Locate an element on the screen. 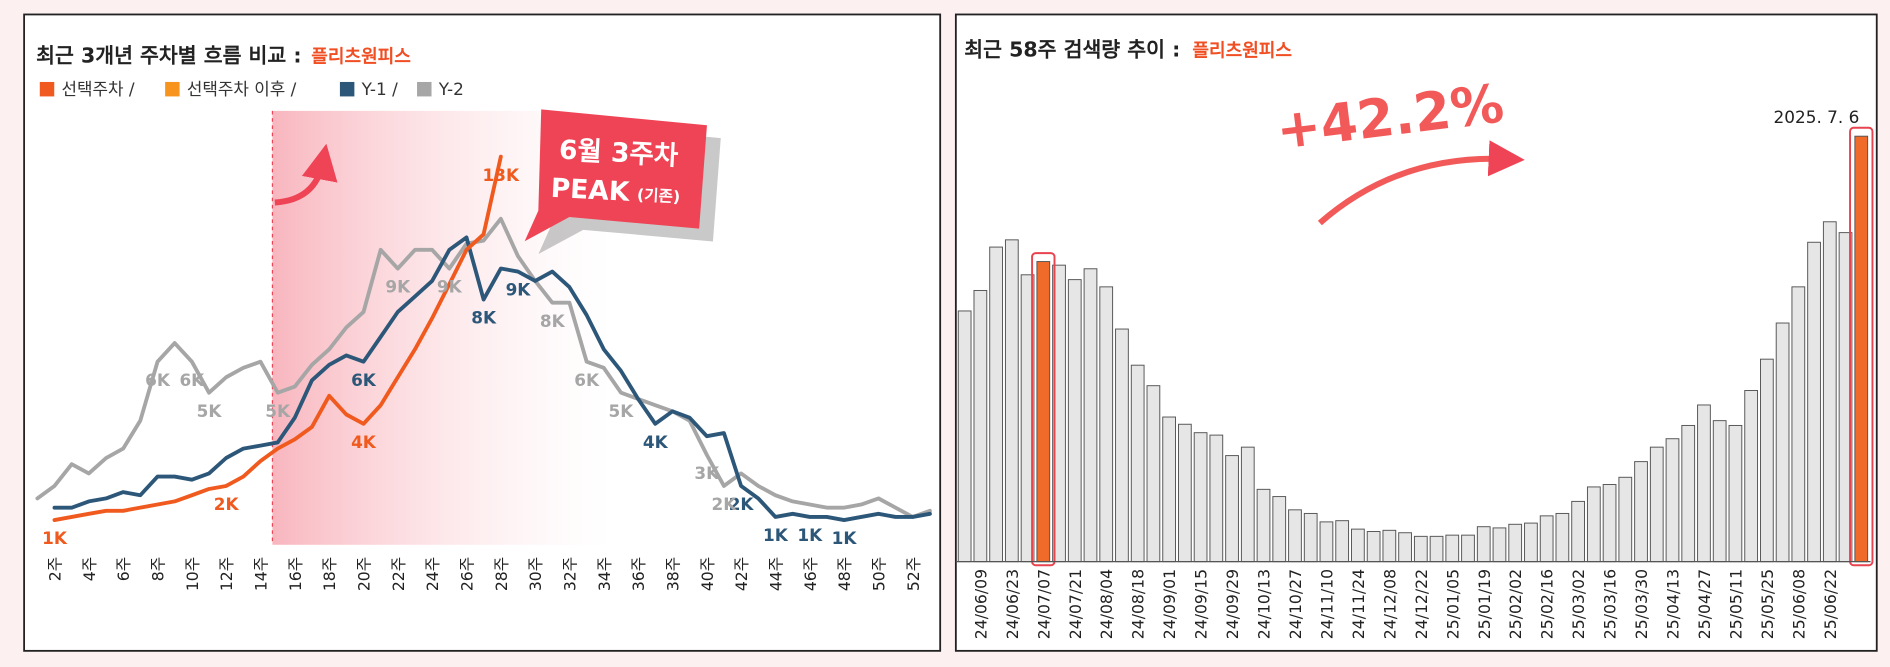 The image size is (1890, 667). x-tick-label: 25/03/02 is located at coordinates (1578, 604).